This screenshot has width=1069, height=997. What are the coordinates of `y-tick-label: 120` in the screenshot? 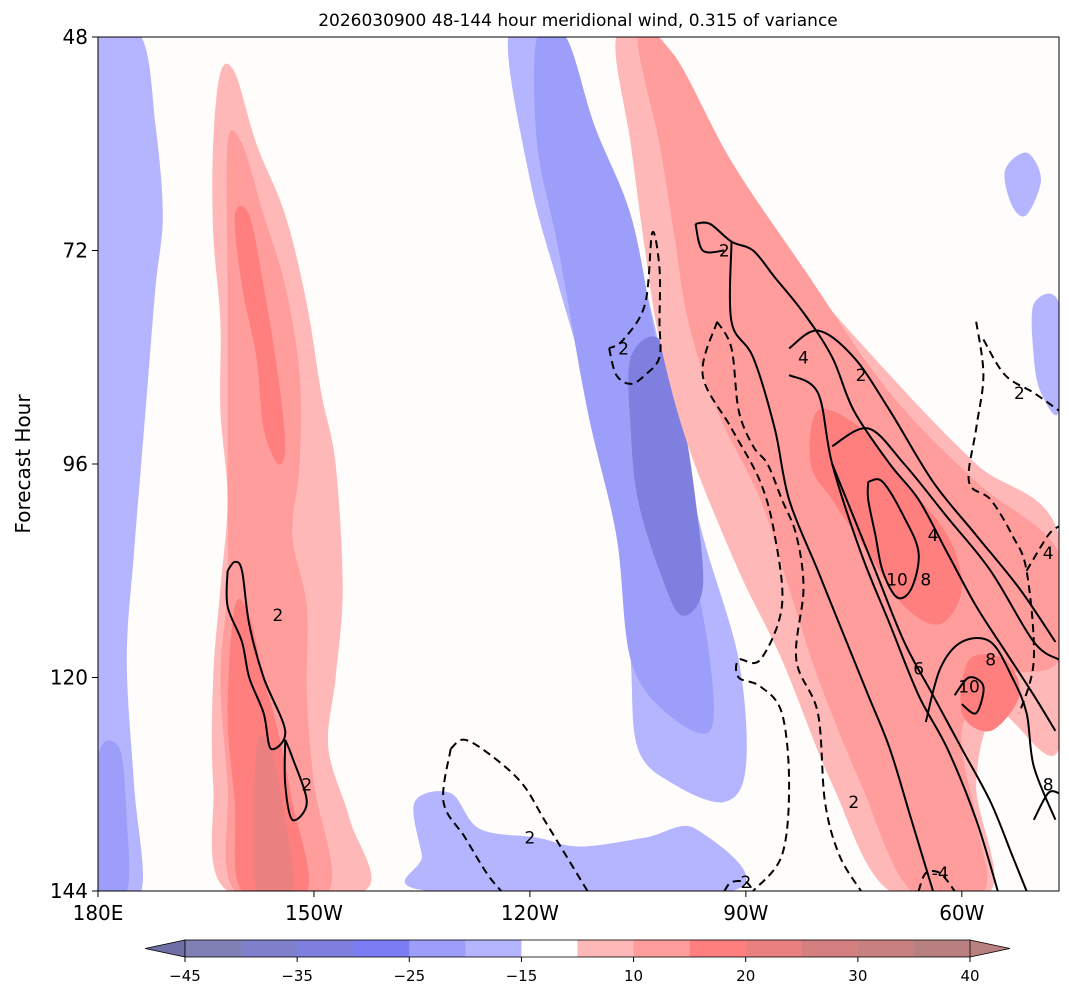 It's located at (69, 678).